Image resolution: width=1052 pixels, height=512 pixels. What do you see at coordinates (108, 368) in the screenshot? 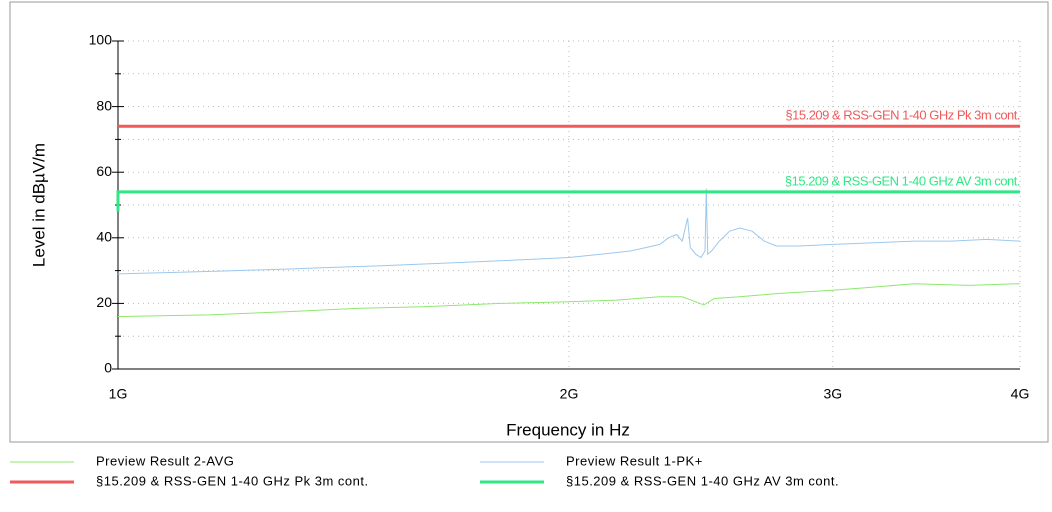
I see `y-tick-label: 0` at bounding box center [108, 368].